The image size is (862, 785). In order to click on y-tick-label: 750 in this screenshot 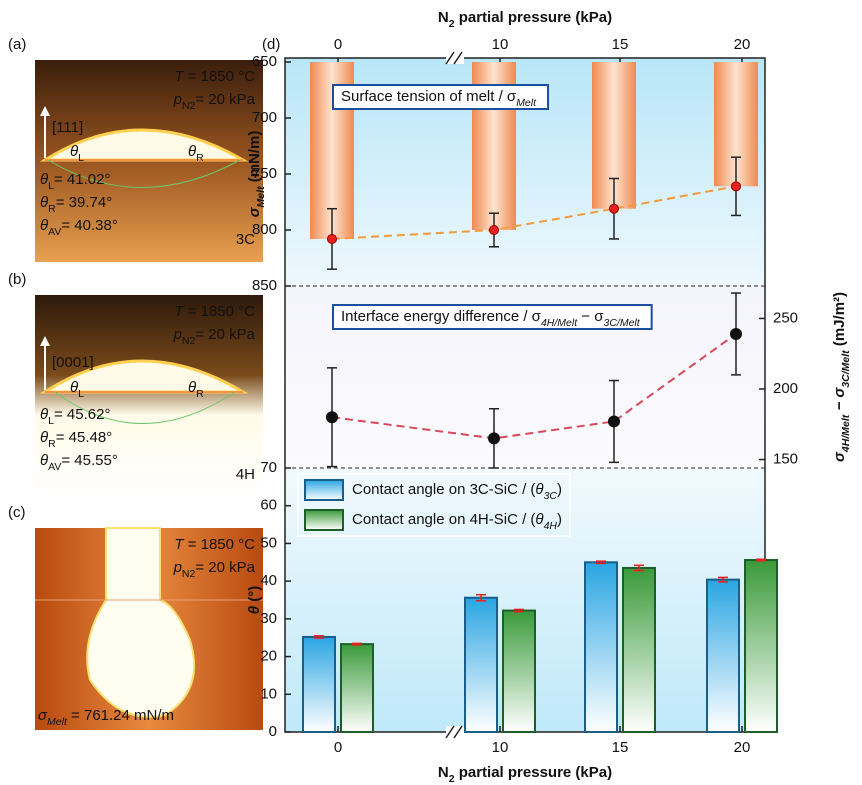, I will do `click(264, 173)`.